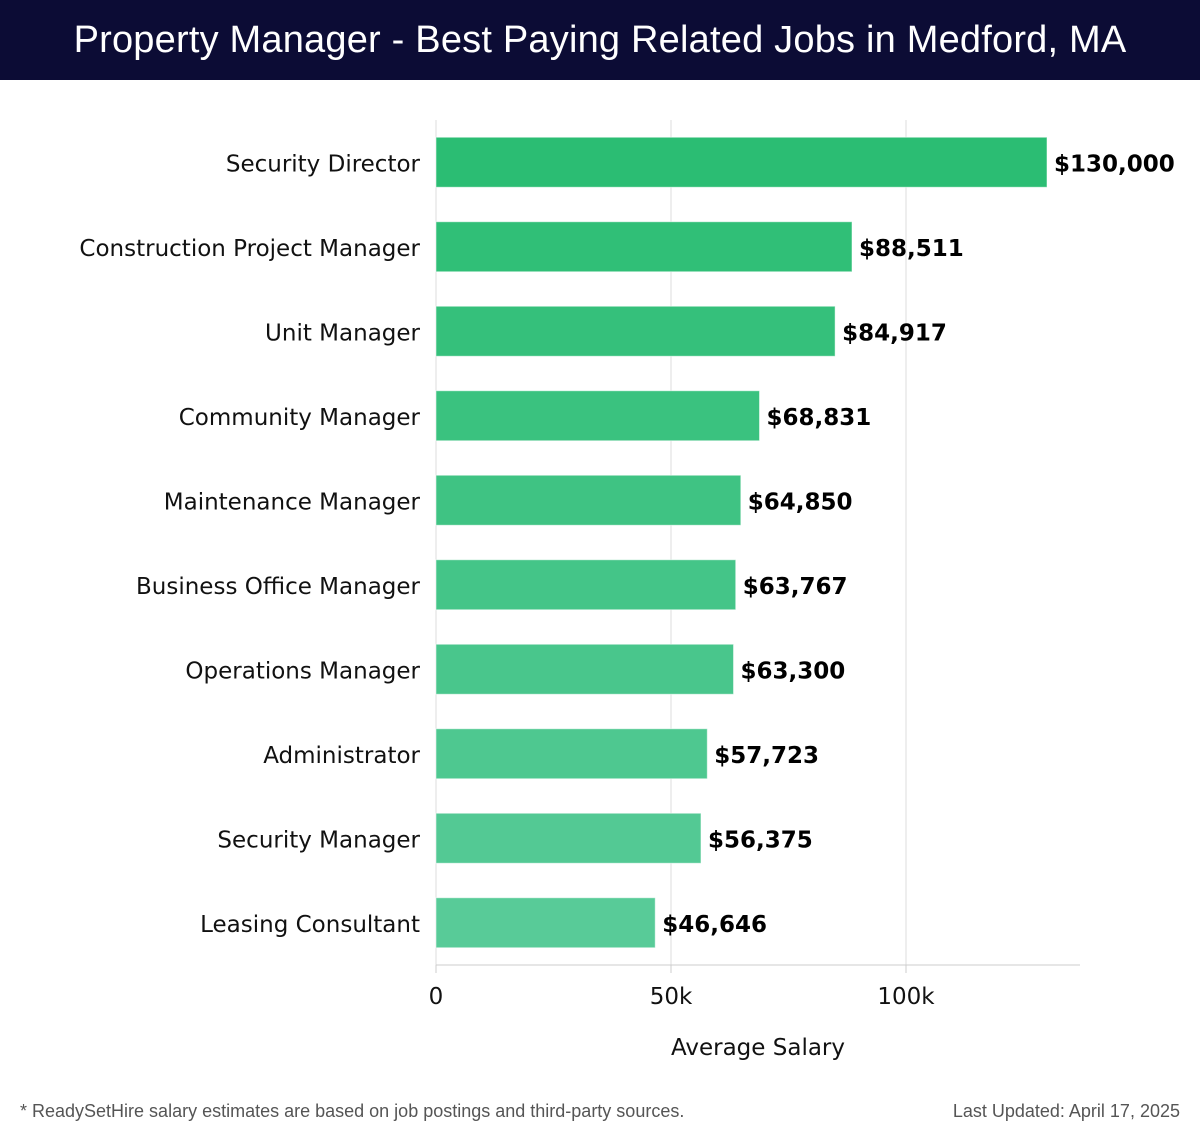  I want to click on data-label: $63,300, so click(793, 671).